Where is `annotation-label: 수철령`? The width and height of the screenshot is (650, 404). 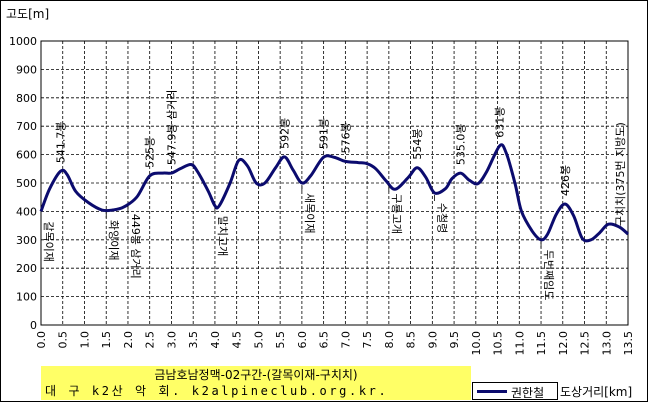
annotation-label: 수철령 is located at coordinates (442, 218).